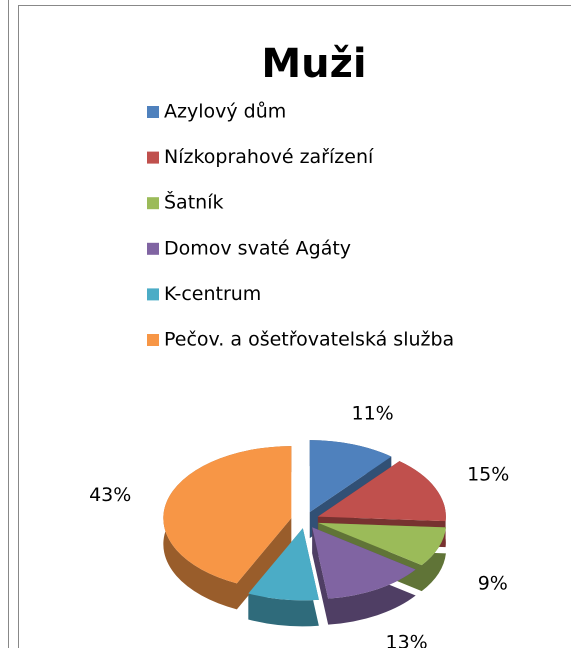  What do you see at coordinates (257, 248) in the screenshot?
I see `legend-label: Domov svaté Agáty` at bounding box center [257, 248].